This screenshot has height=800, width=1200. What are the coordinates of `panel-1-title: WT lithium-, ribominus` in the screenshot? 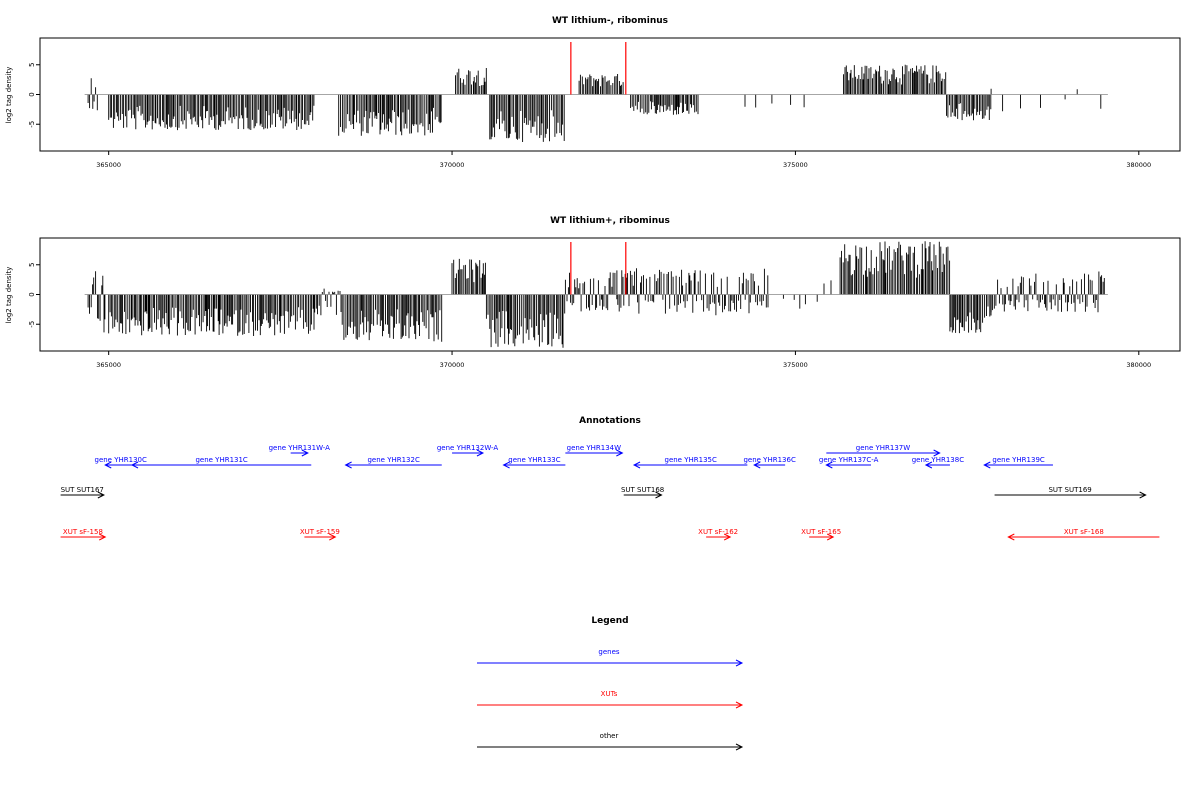 It's located at (610, 21).